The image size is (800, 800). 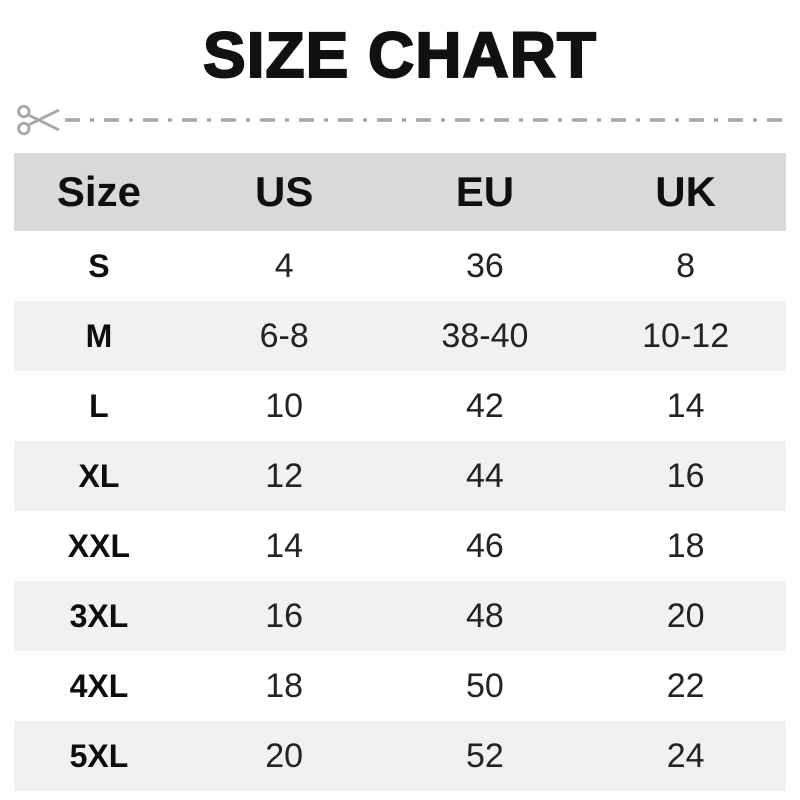 What do you see at coordinates (685, 685) in the screenshot?
I see `size-value-cell: 22` at bounding box center [685, 685].